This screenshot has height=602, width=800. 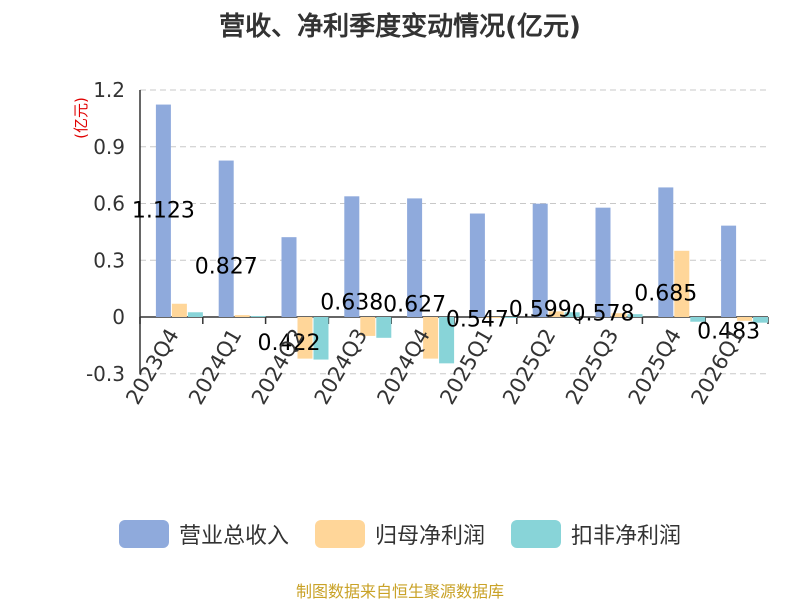 I want to click on data-label: 0.578, so click(x=603, y=314).